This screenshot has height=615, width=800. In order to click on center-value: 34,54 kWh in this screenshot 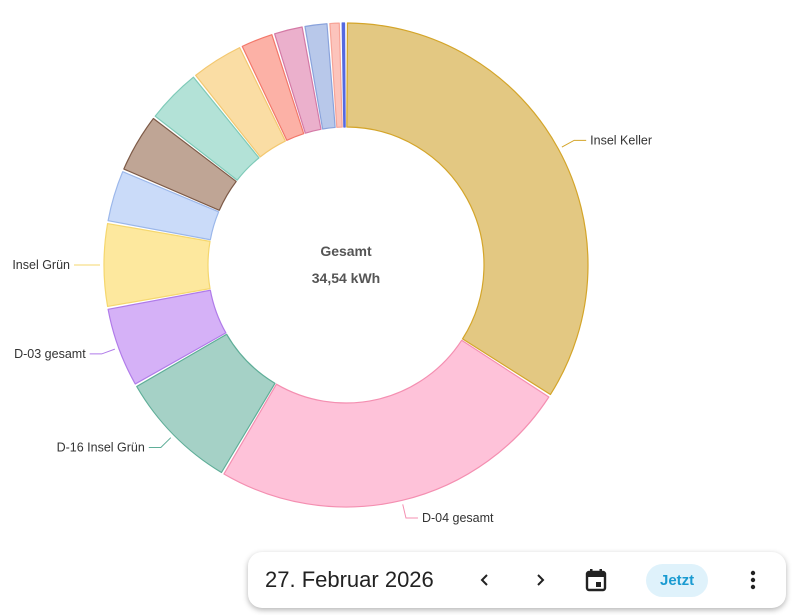, I will do `click(346, 278)`.